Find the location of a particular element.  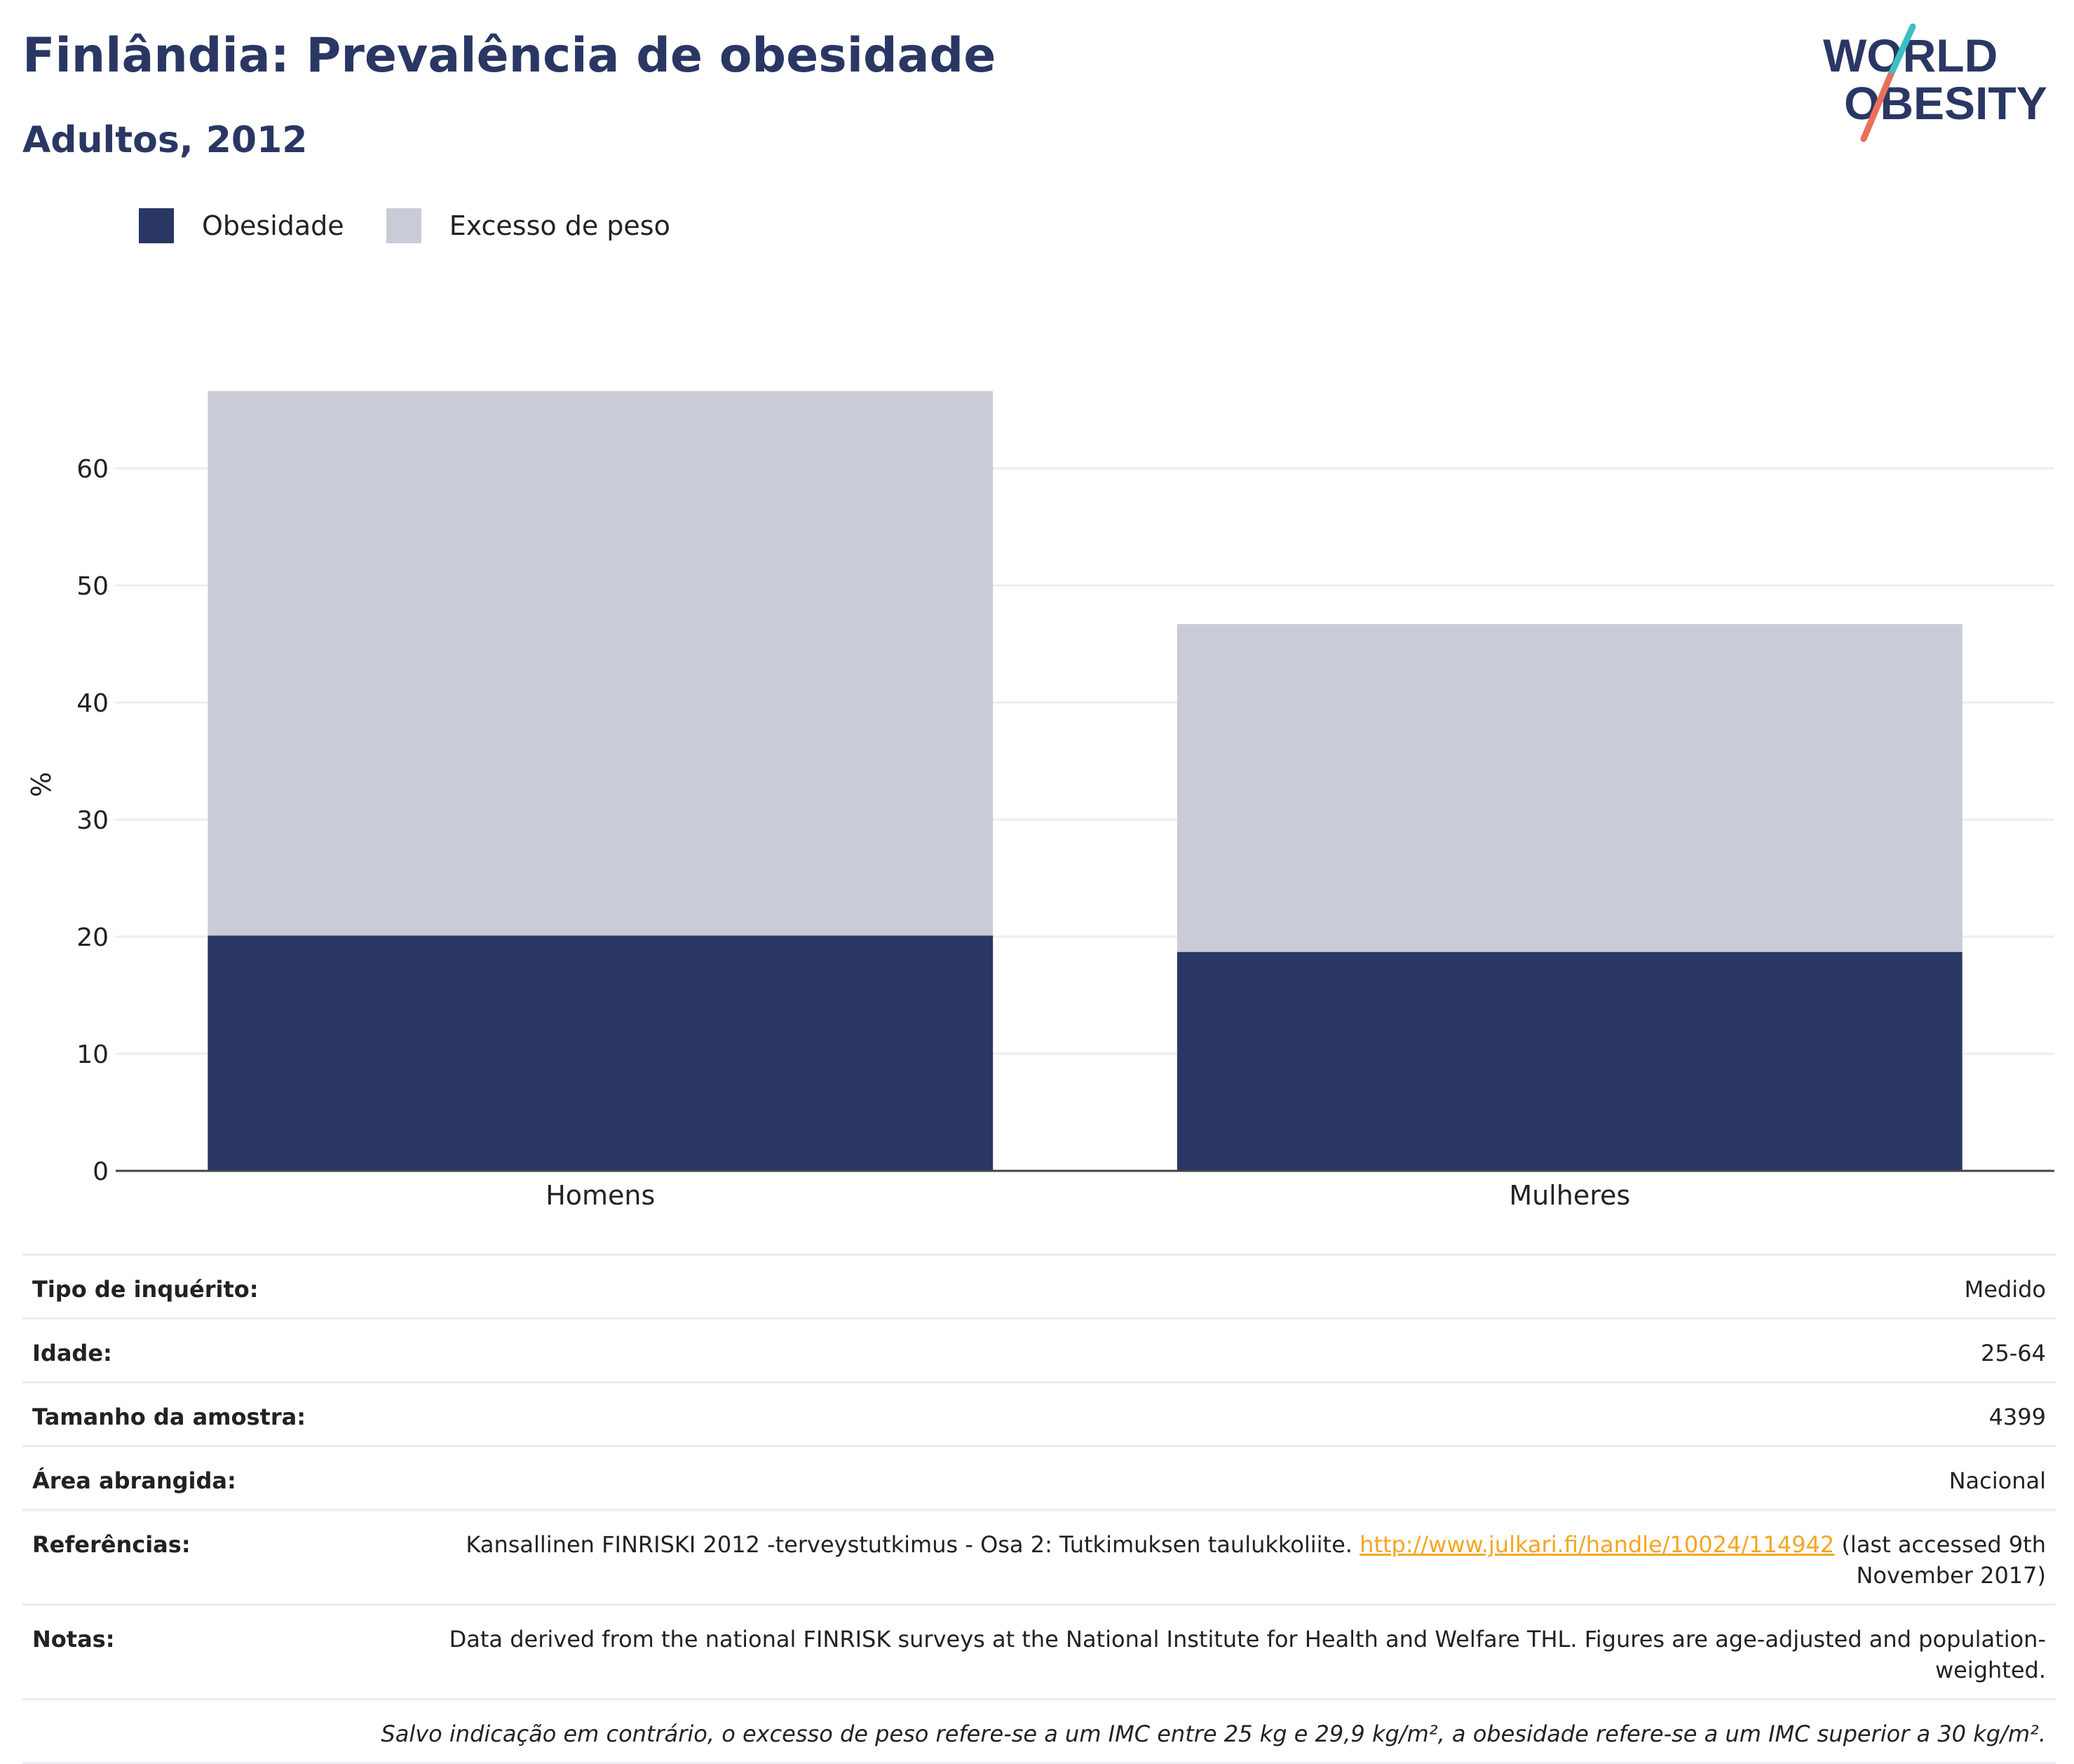

logo-slash-top is located at coordinates (1901, 51).